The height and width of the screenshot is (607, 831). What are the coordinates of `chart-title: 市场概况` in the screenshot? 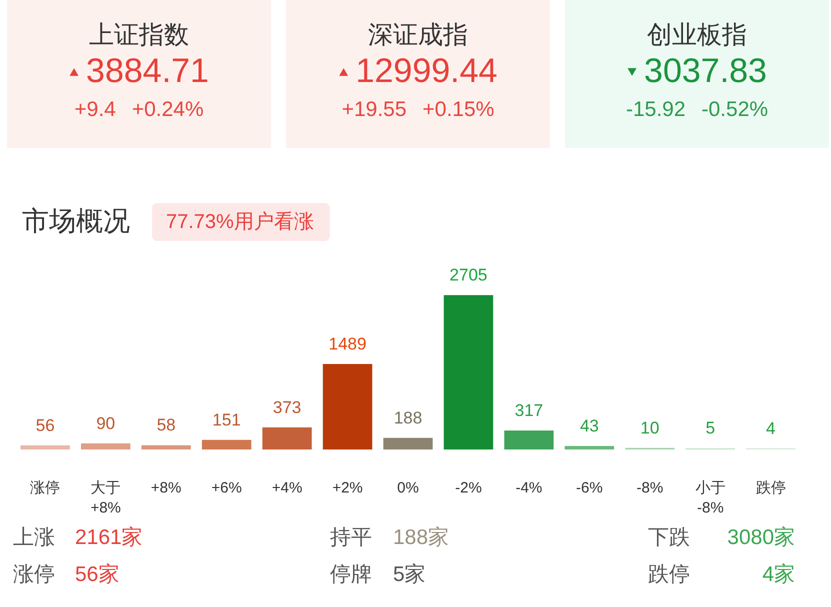 It's located at (76, 221).